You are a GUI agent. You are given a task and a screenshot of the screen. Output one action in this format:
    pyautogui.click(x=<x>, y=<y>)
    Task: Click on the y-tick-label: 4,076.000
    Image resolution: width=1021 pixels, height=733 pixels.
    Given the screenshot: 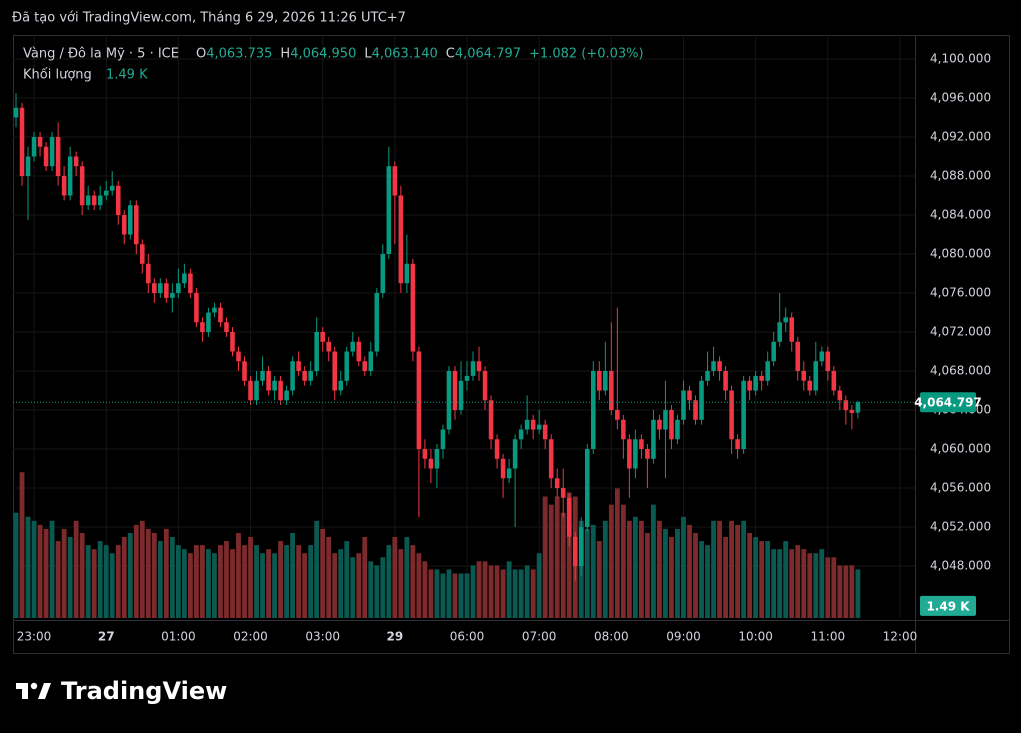 What is the action you would take?
    pyautogui.click(x=960, y=293)
    